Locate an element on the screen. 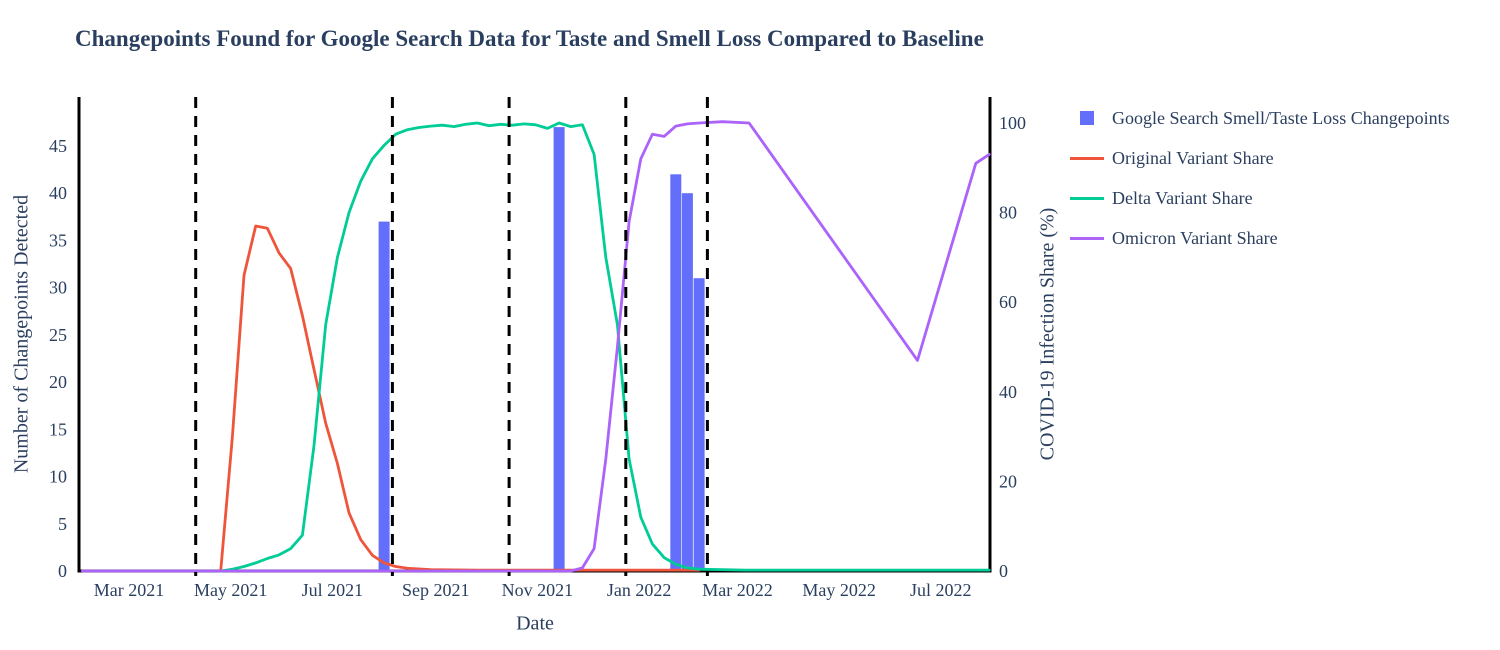 The image size is (1500, 650). y-left-tick-label: 0 is located at coordinates (62, 571).